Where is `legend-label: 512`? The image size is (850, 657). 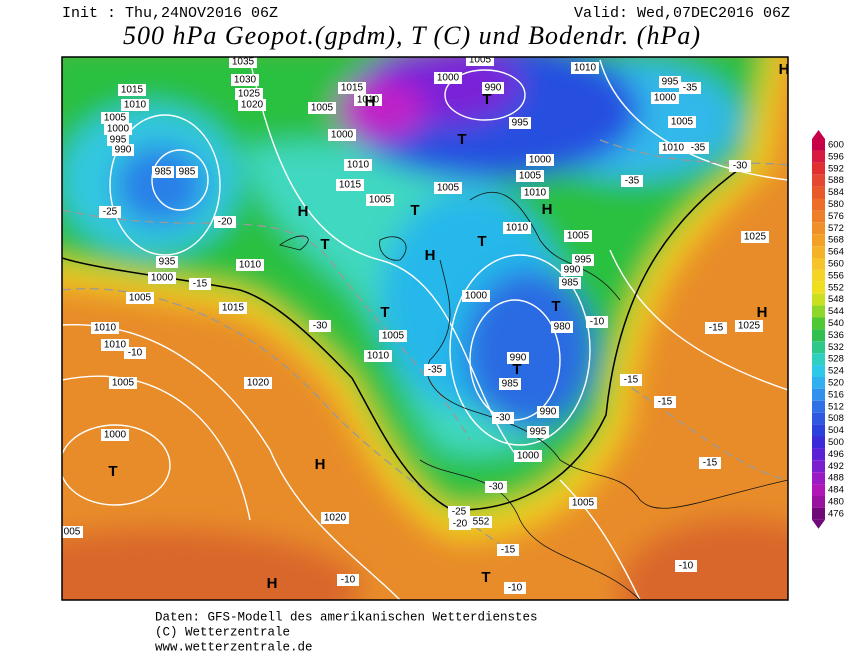
legend-label: 512 is located at coordinates (836, 406).